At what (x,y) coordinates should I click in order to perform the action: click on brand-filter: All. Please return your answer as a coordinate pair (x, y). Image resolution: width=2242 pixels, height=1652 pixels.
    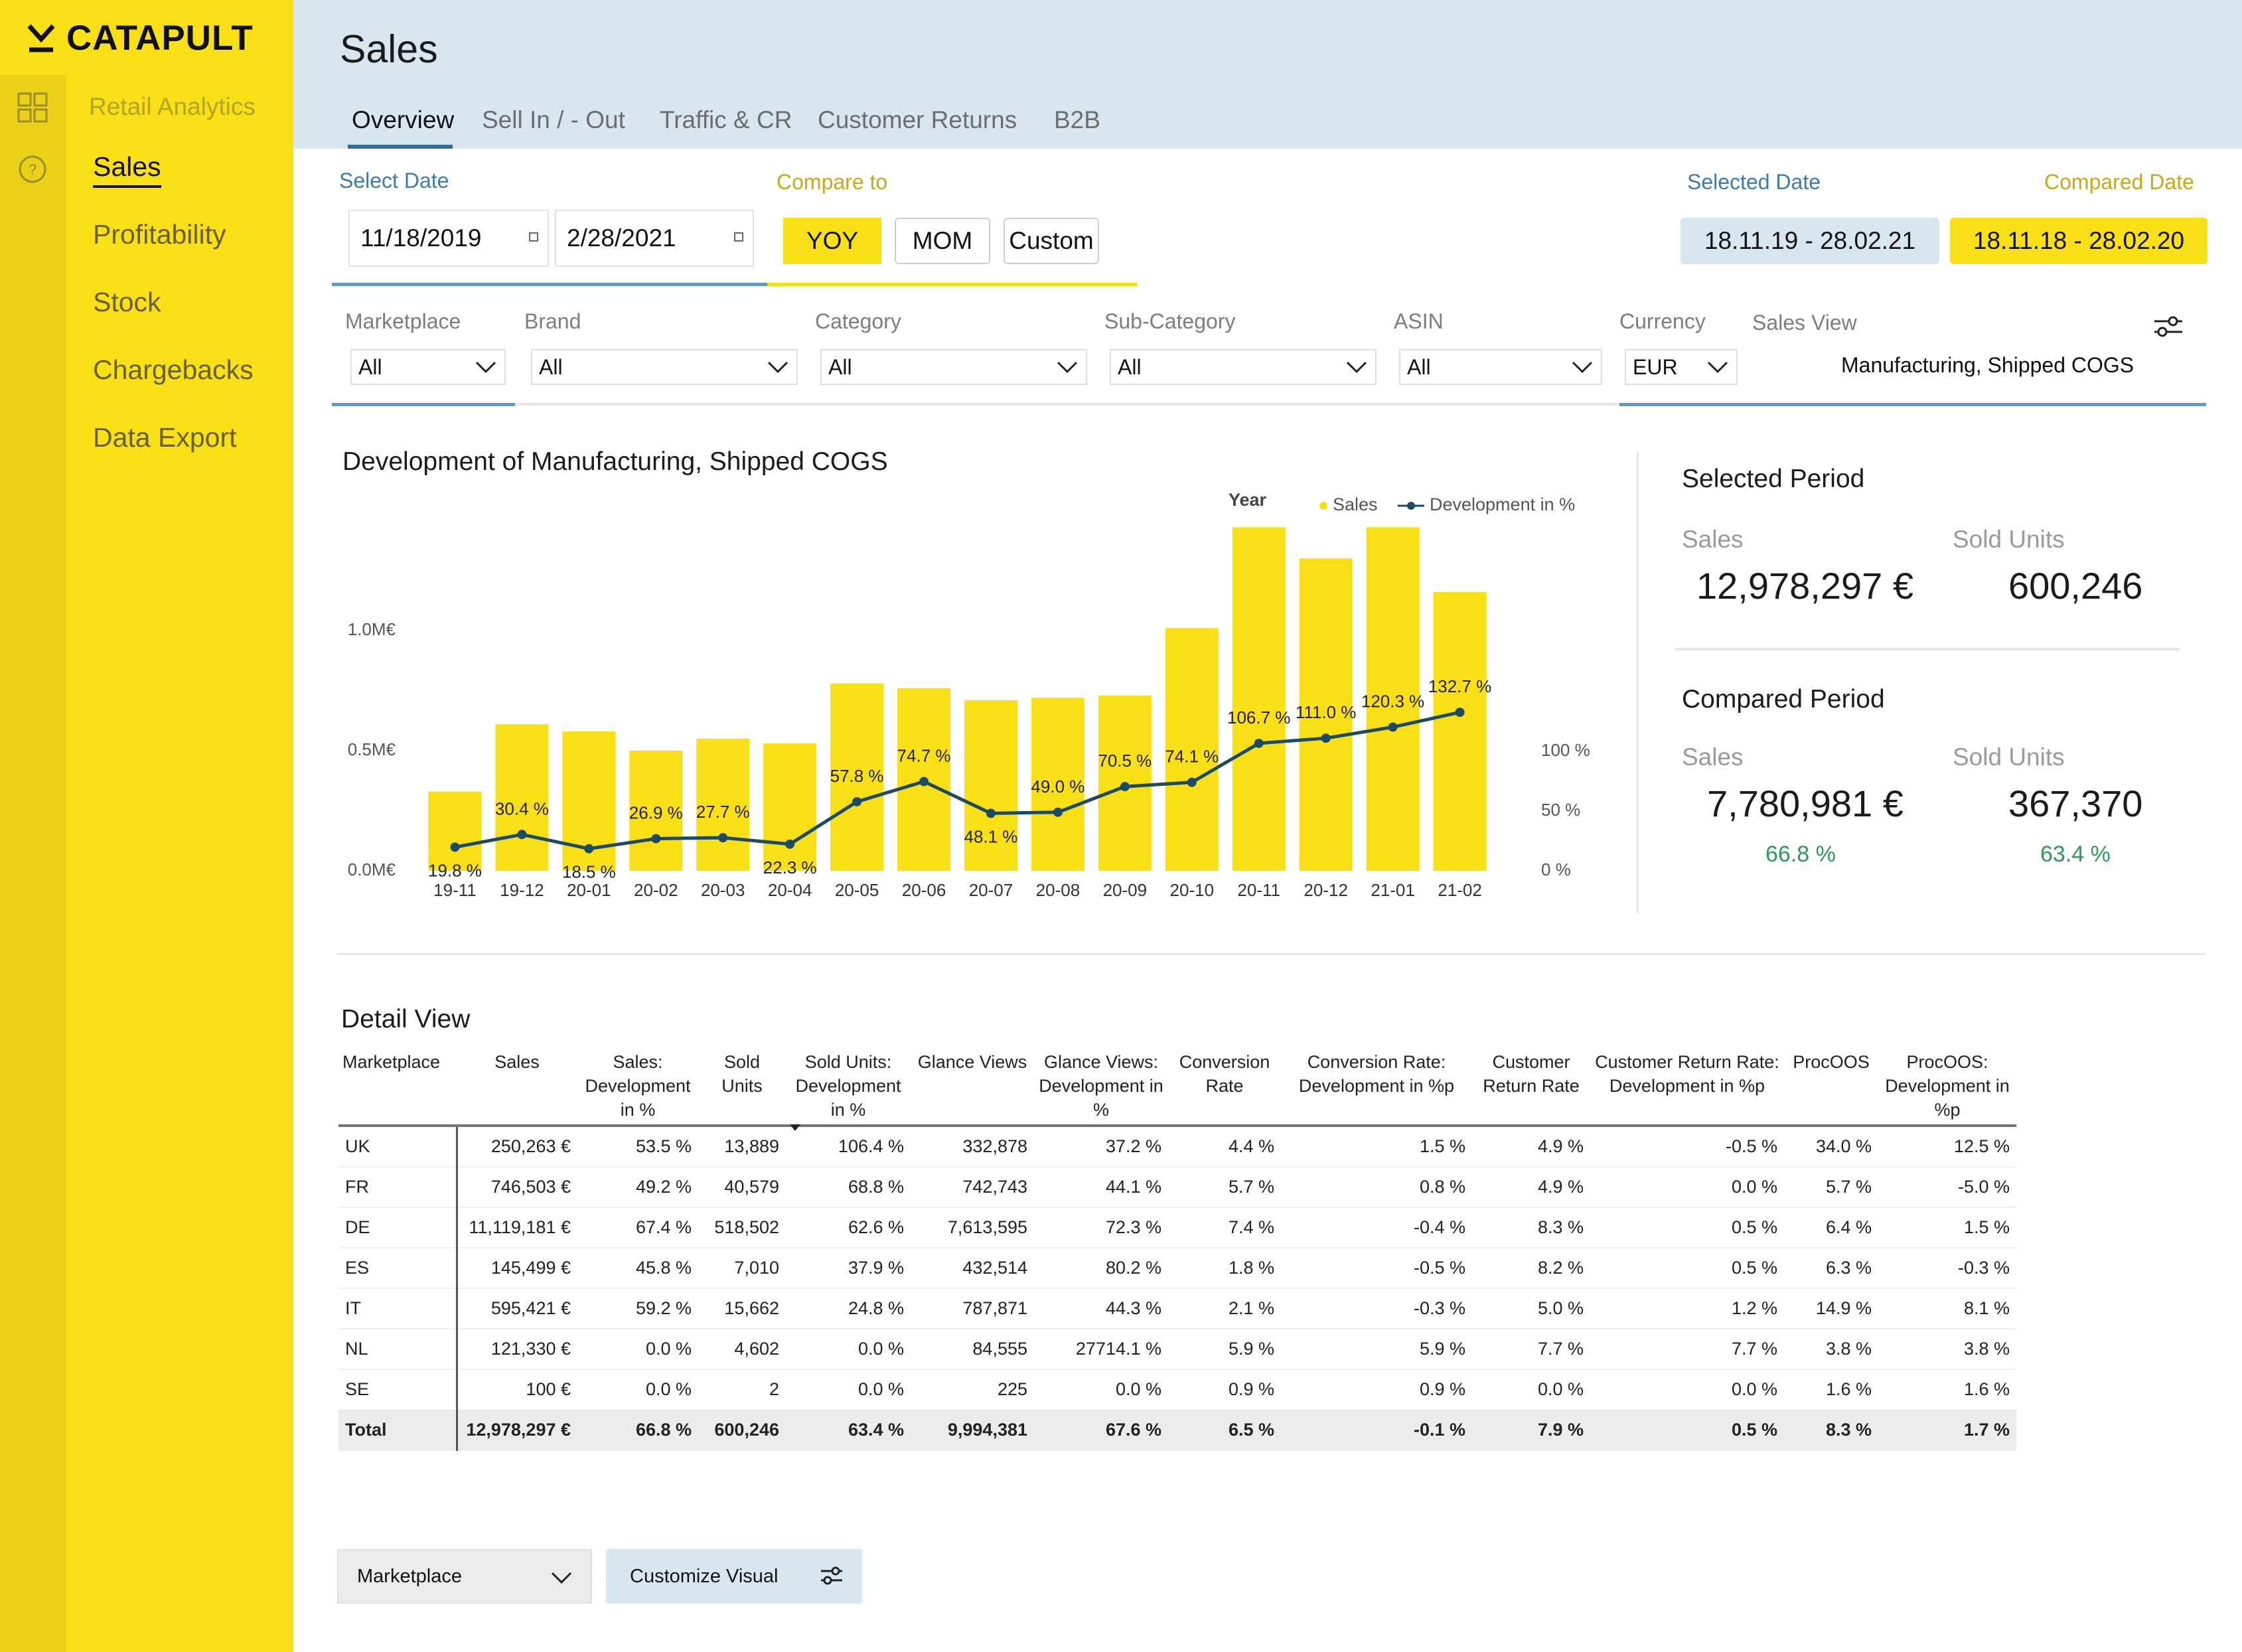
    Looking at the image, I should click on (664, 367).